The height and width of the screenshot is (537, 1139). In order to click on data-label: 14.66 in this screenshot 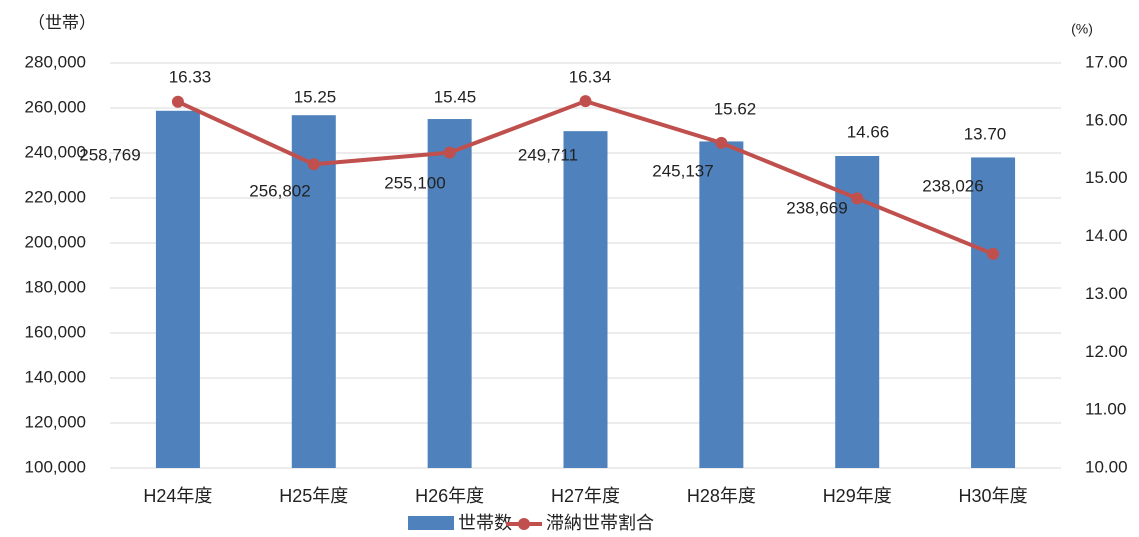, I will do `click(868, 131)`.